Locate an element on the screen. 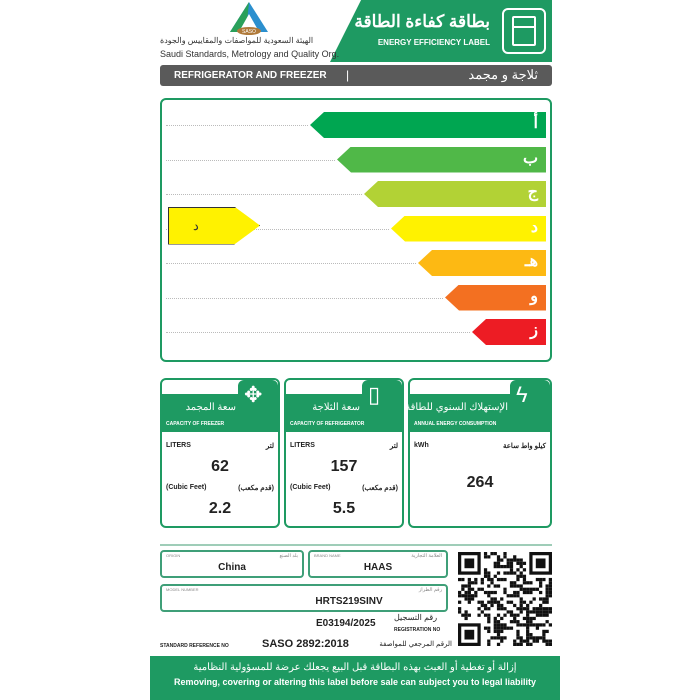  model-label-ar: رقم الطراز is located at coordinates (430, 590).